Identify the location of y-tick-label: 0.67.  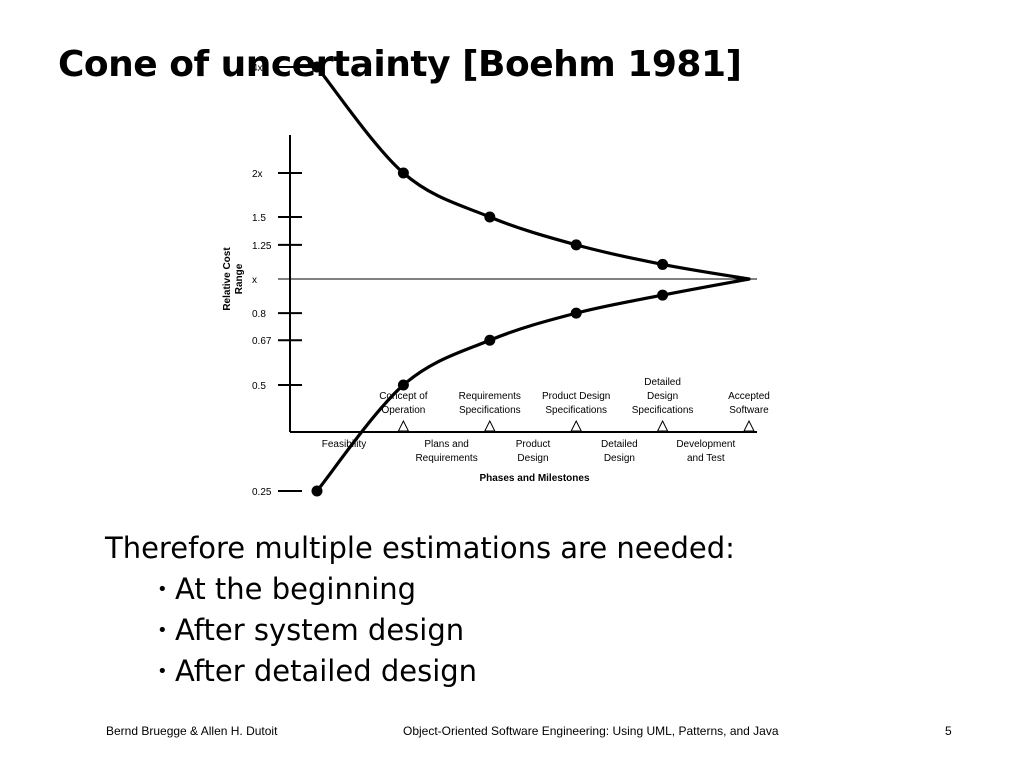
(262, 341).